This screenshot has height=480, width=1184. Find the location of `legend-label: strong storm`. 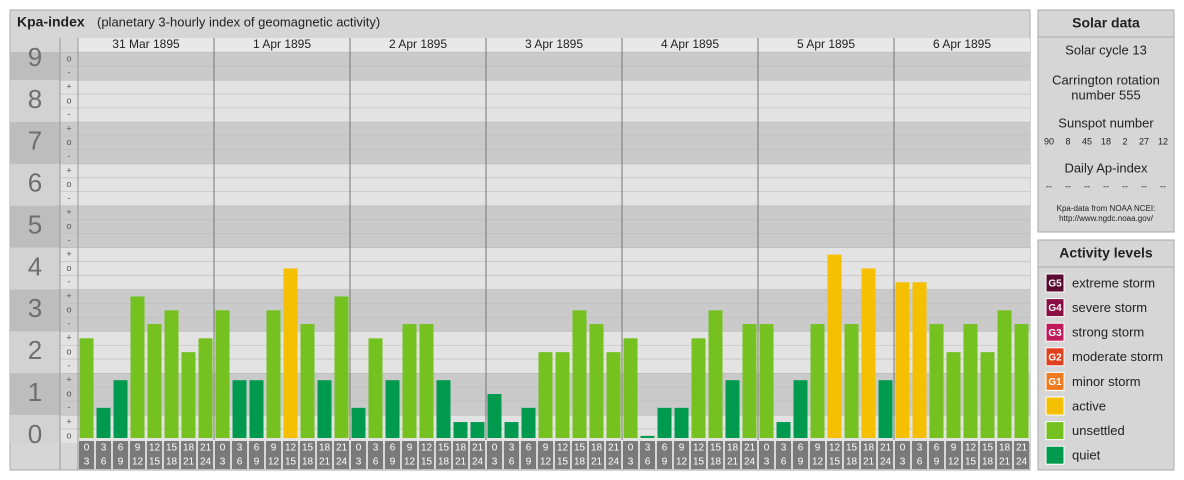

legend-label: strong storm is located at coordinates (1108, 332).